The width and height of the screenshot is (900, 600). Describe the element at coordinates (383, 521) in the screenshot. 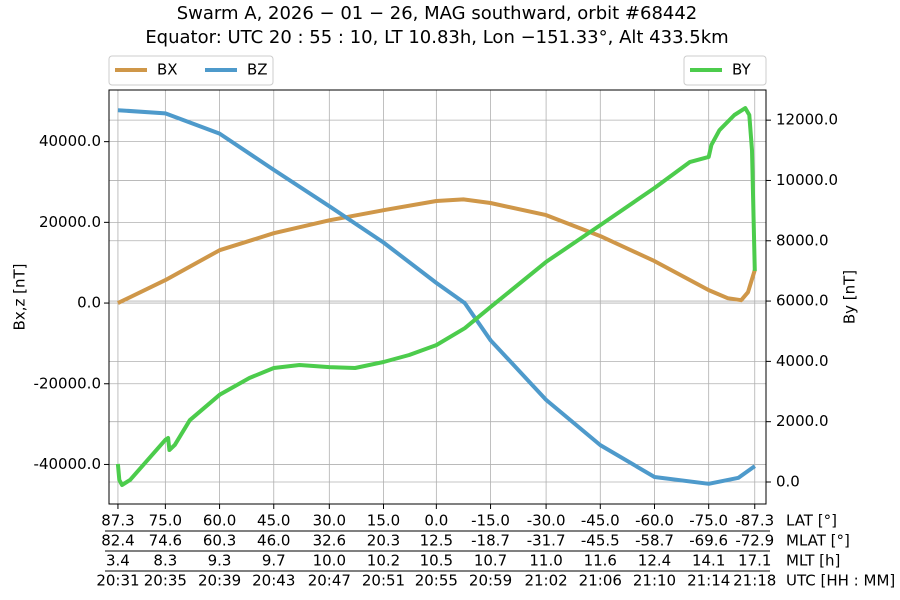

I see `x-tick-label: 15.0` at that location.